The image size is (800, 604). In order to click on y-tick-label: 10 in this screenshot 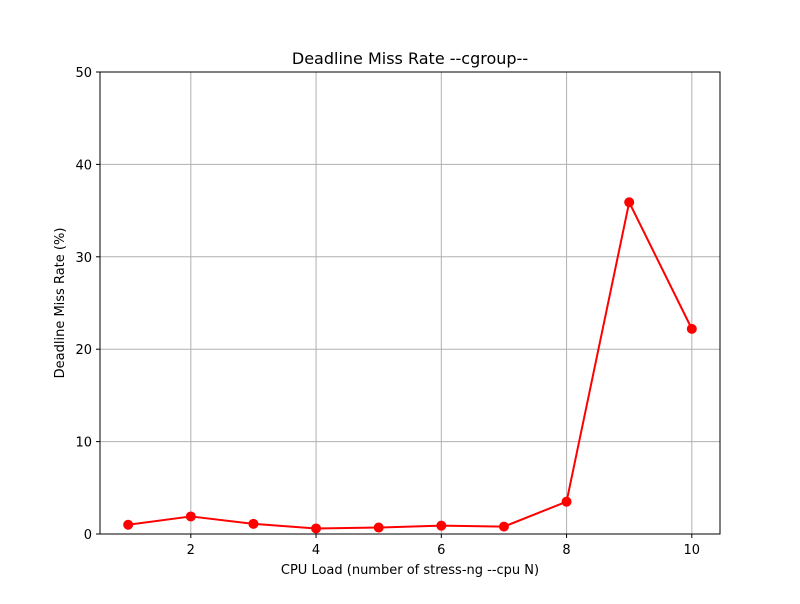, I will do `click(83, 443)`.